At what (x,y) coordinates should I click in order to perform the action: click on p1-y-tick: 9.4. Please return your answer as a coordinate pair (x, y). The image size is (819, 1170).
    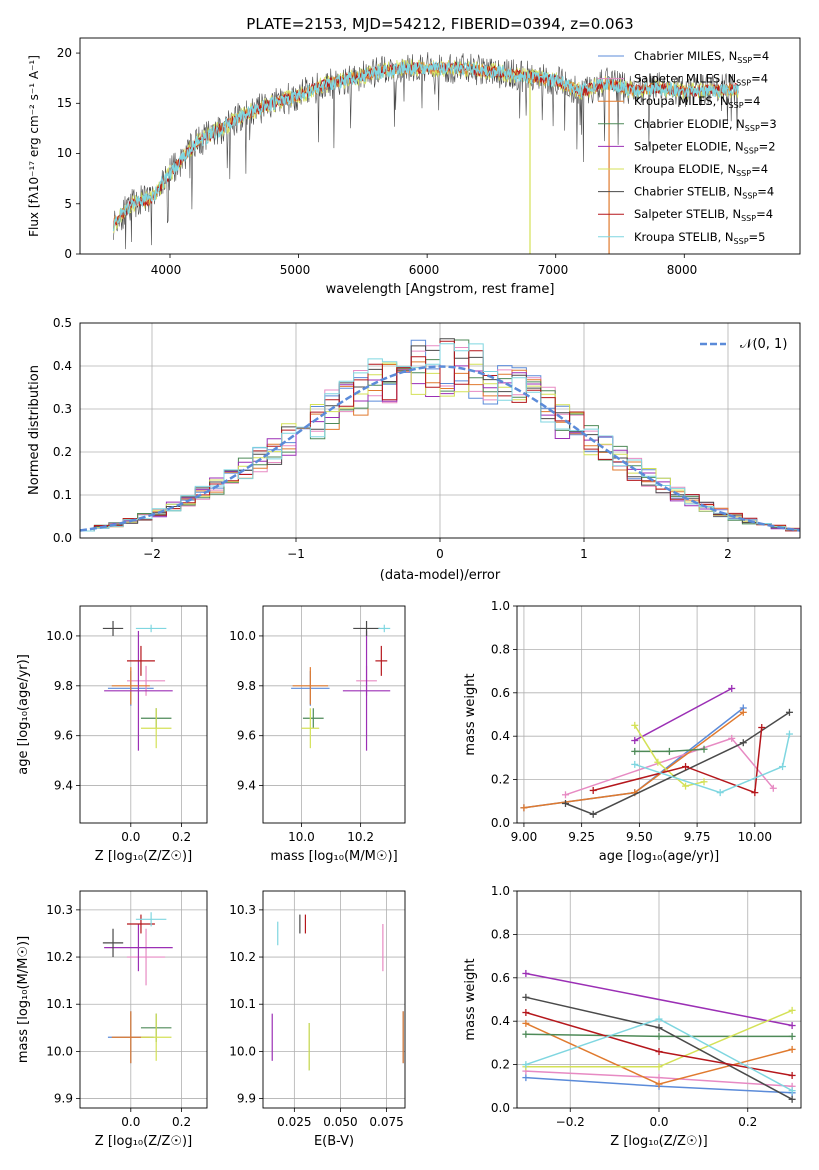
    Looking at the image, I should click on (63, 786).